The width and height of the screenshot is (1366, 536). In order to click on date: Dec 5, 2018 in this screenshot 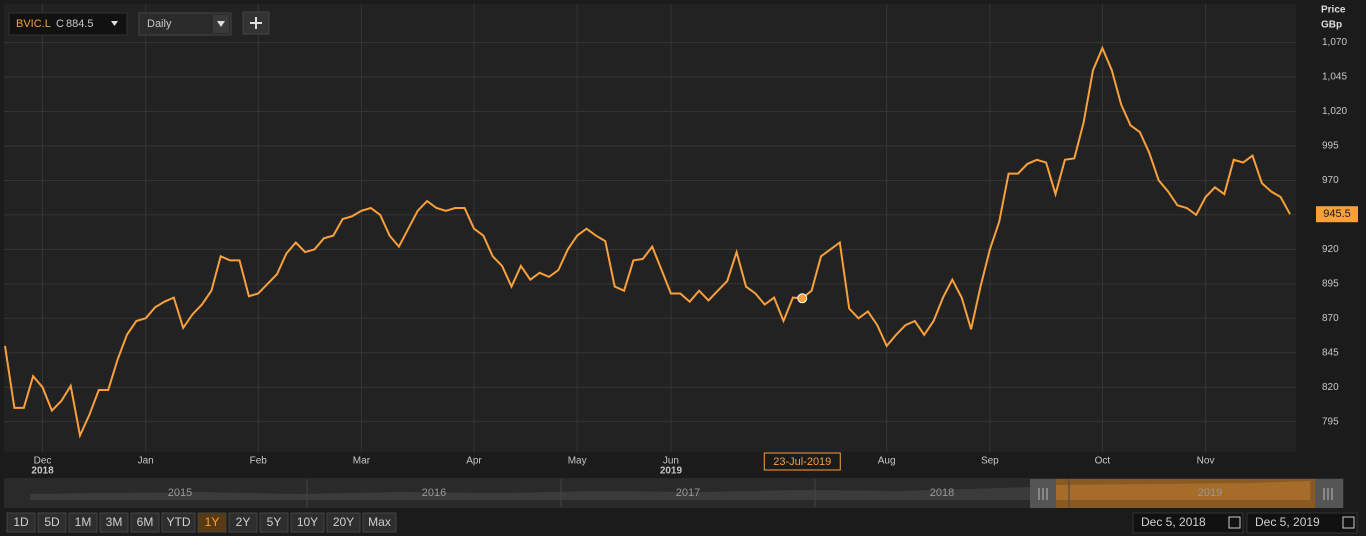, I will do `click(1173, 522)`.